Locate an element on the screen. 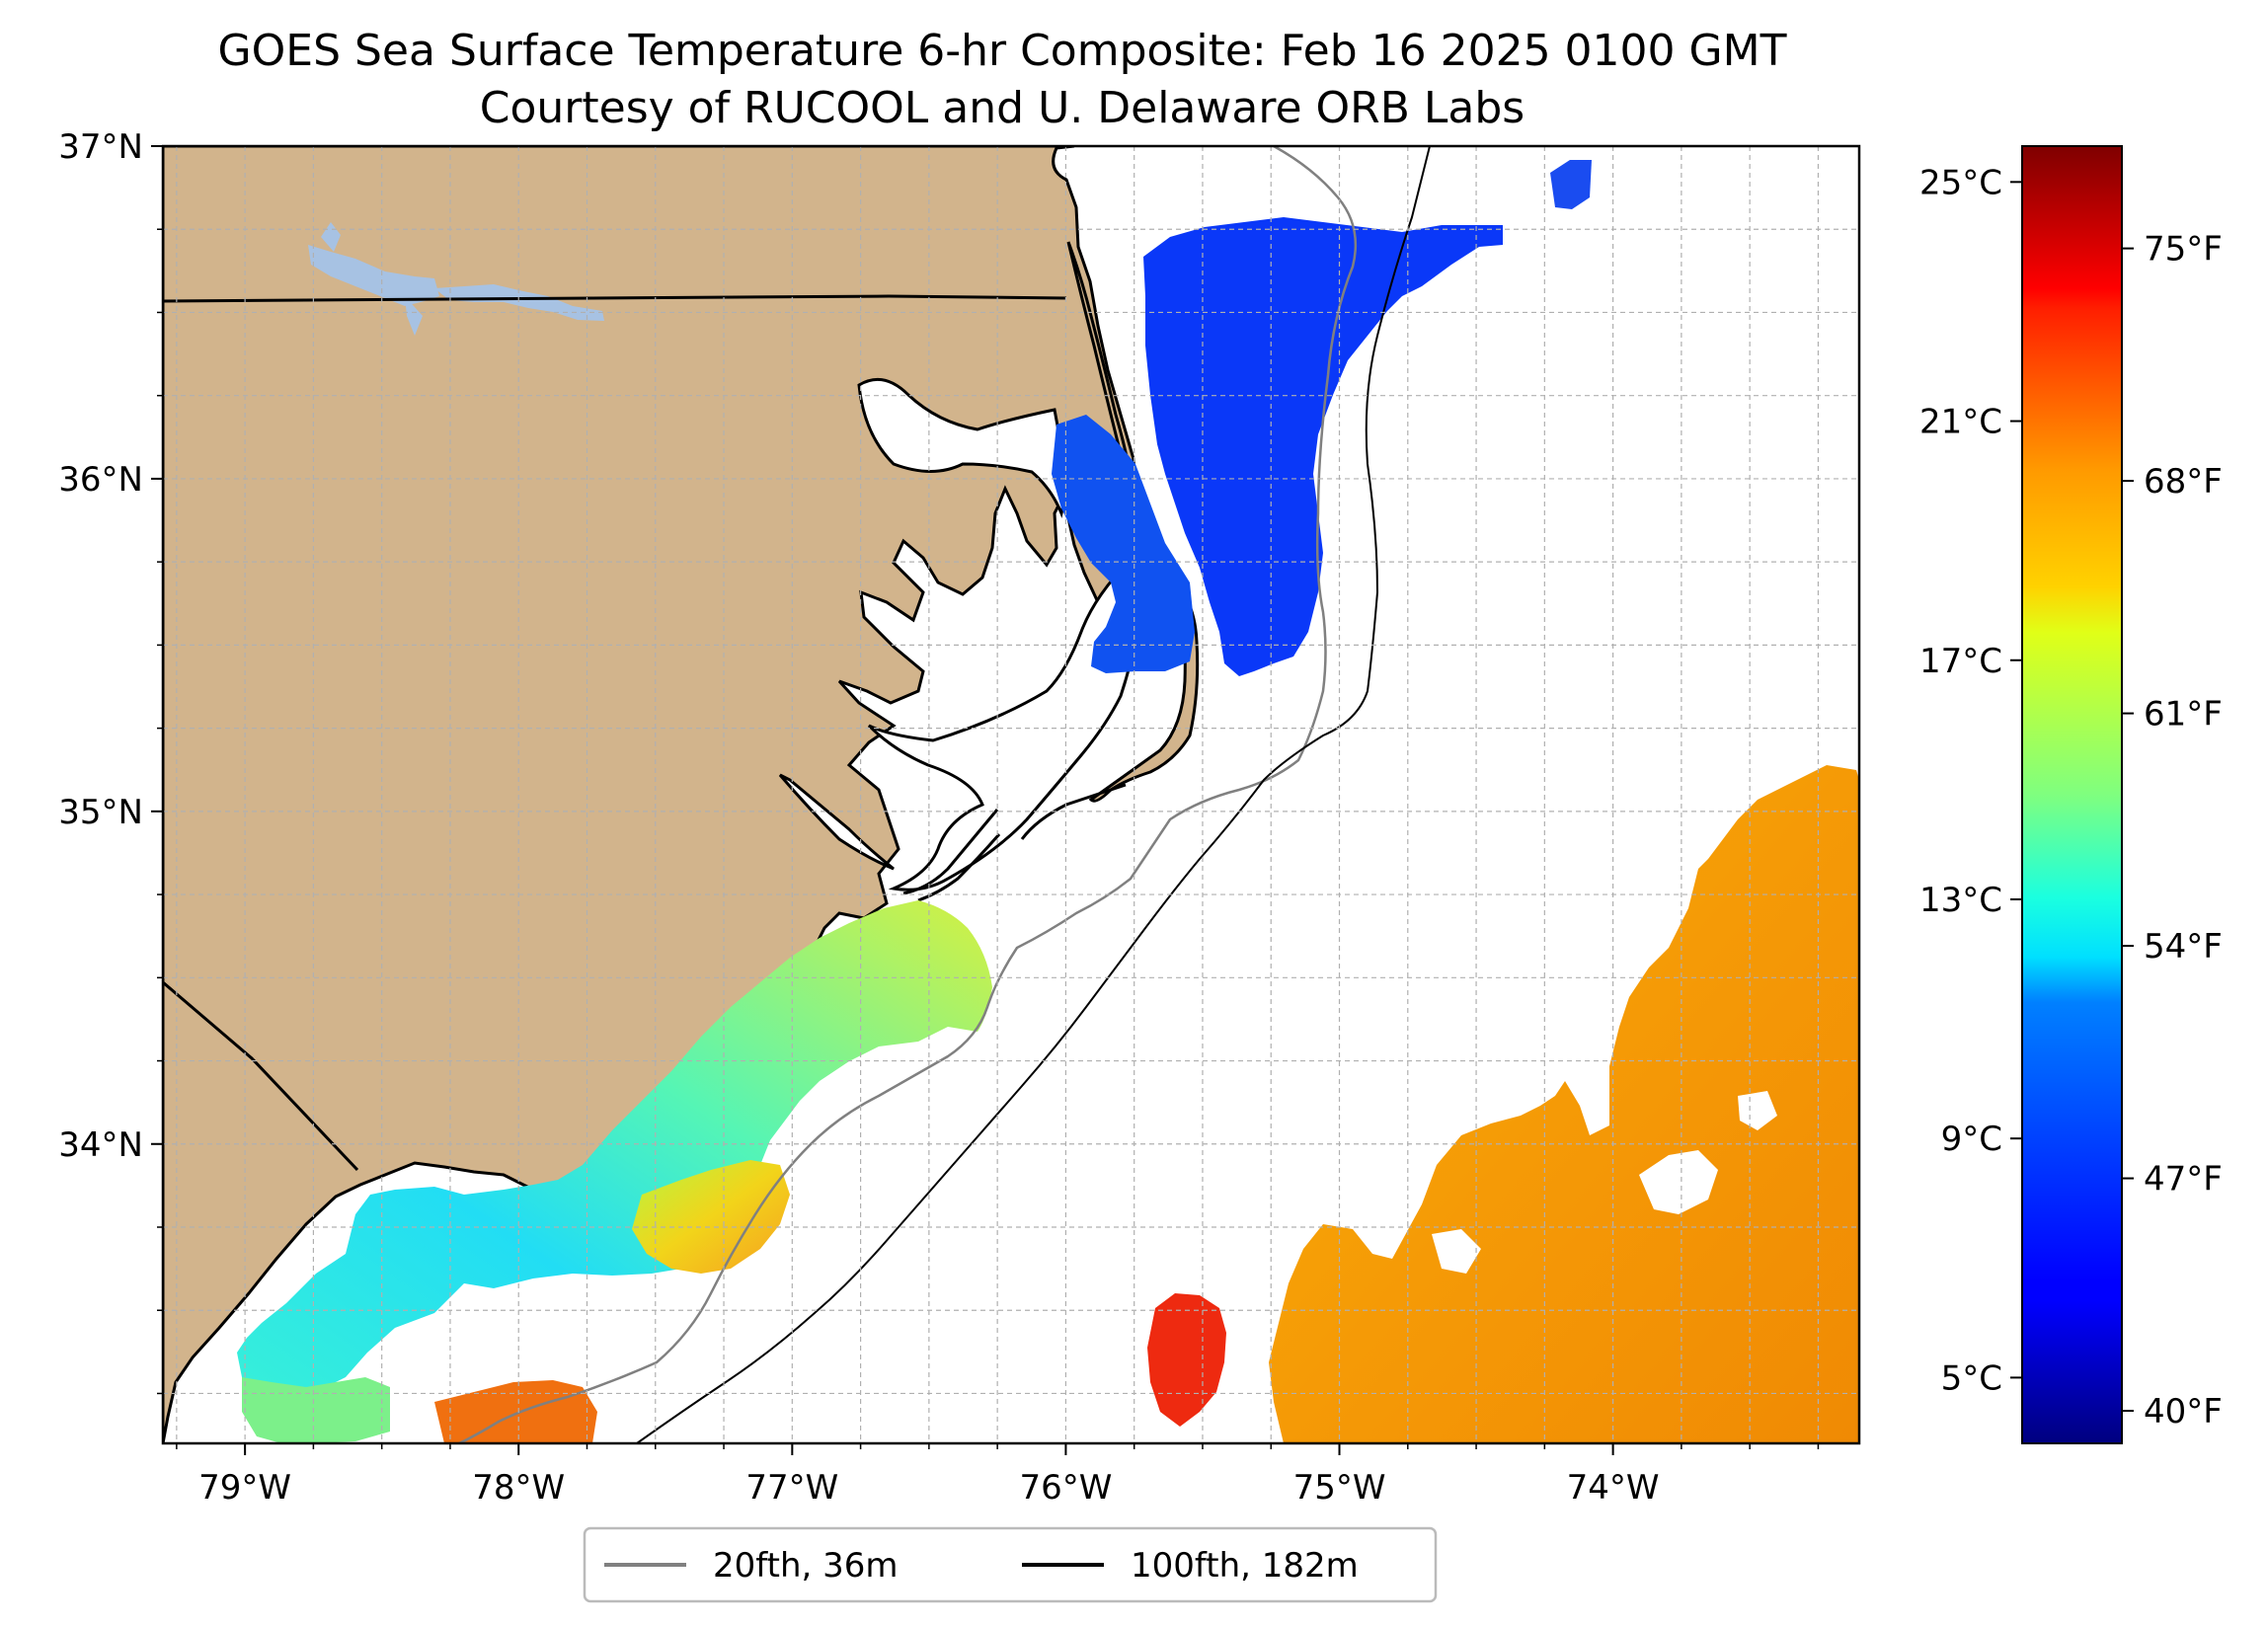 This screenshot has height=1626, width=2268. colorbar-fahrenheit-label: 40°F is located at coordinates (2183, 1412).